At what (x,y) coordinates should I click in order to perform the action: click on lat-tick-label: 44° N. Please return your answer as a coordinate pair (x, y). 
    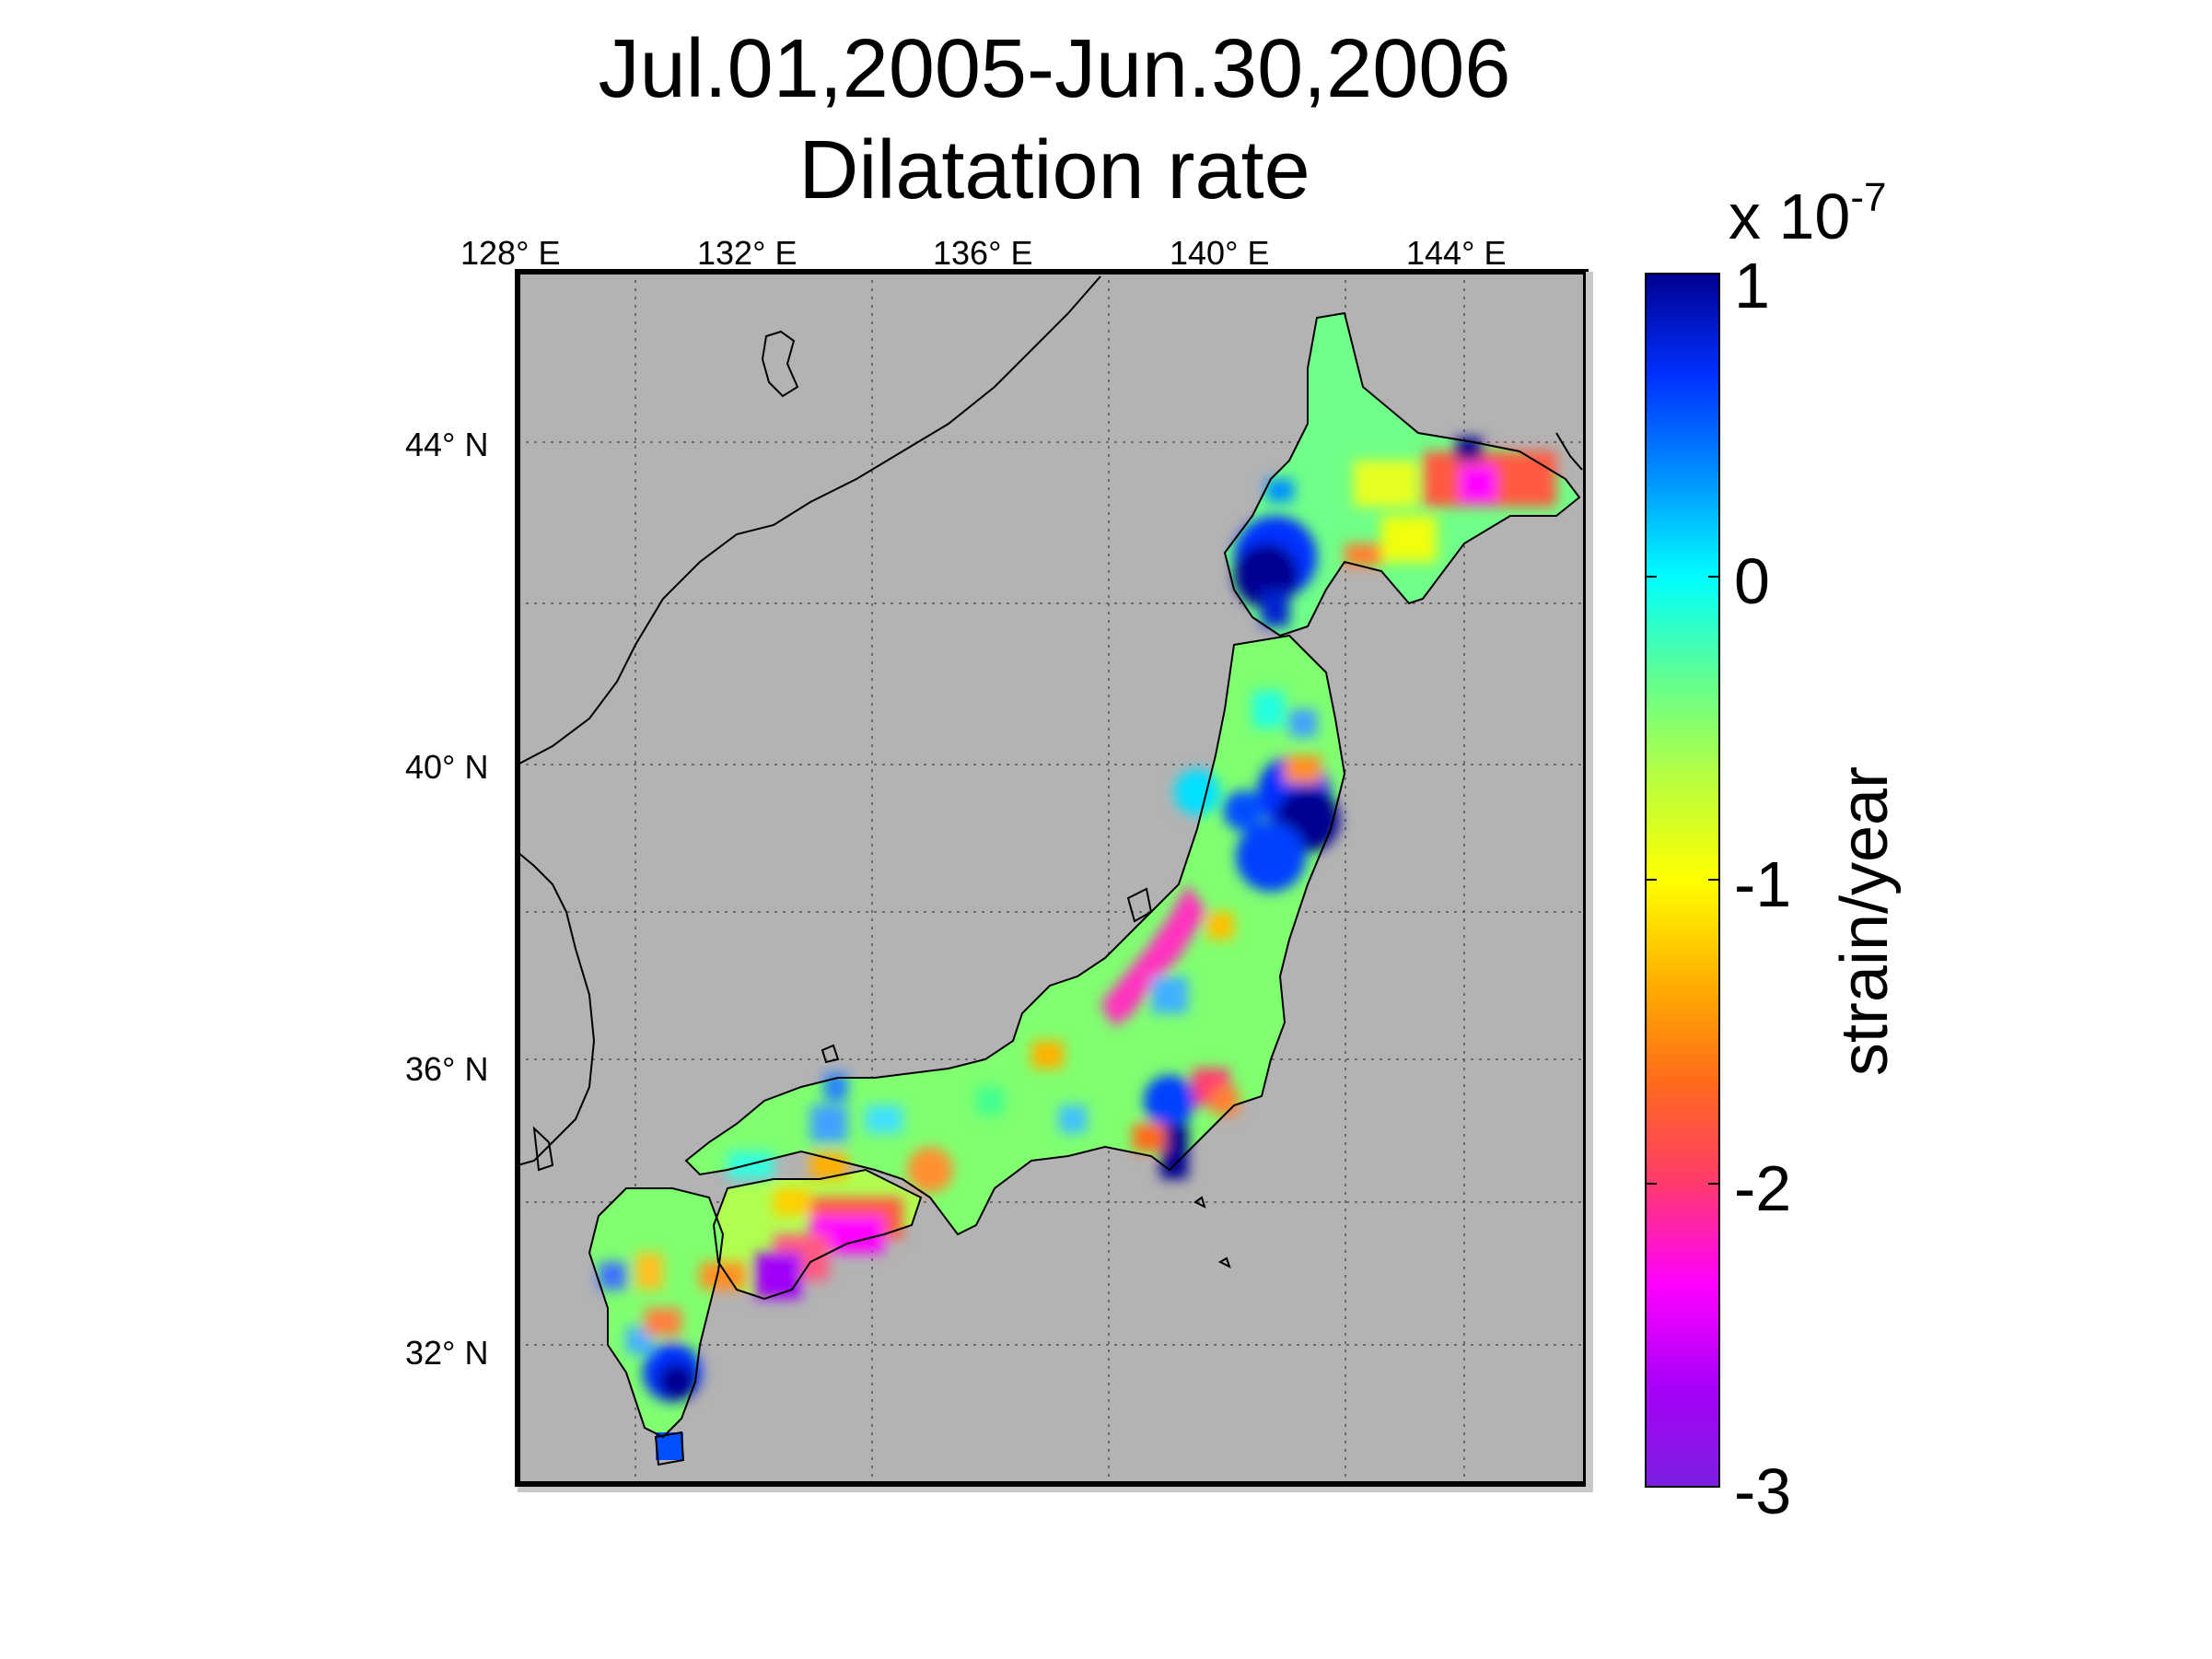
    Looking at the image, I should click on (447, 444).